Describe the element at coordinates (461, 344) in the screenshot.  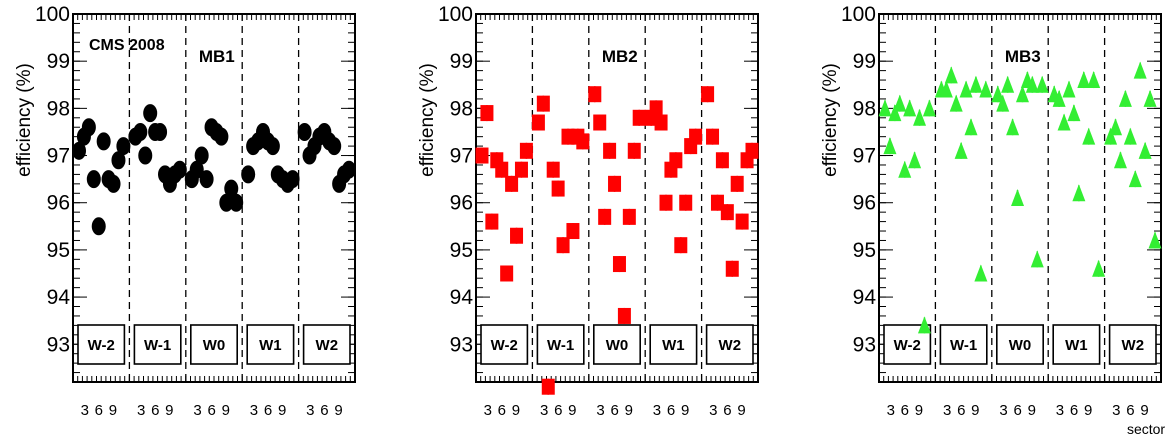
I see `y-tick-label: 93` at that location.